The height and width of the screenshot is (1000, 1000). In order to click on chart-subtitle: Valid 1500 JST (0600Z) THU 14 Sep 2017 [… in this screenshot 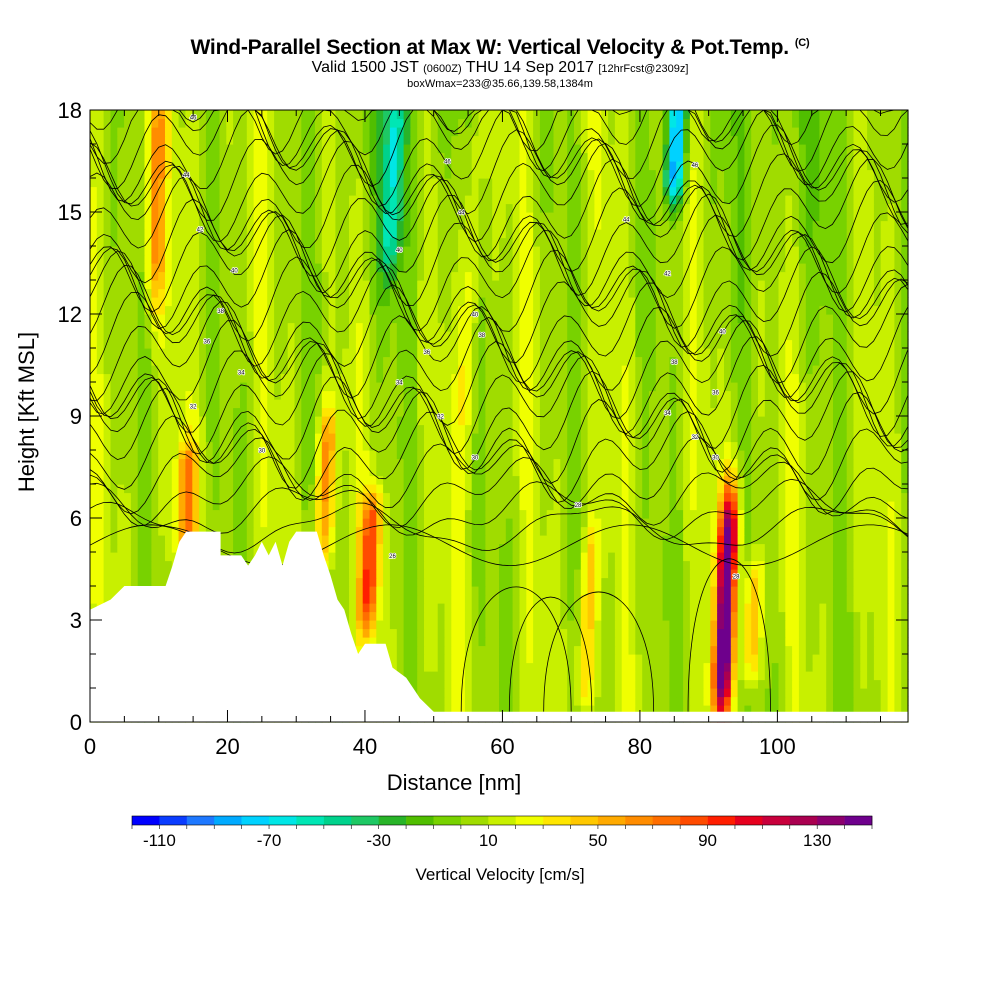, I will do `click(500, 68)`.